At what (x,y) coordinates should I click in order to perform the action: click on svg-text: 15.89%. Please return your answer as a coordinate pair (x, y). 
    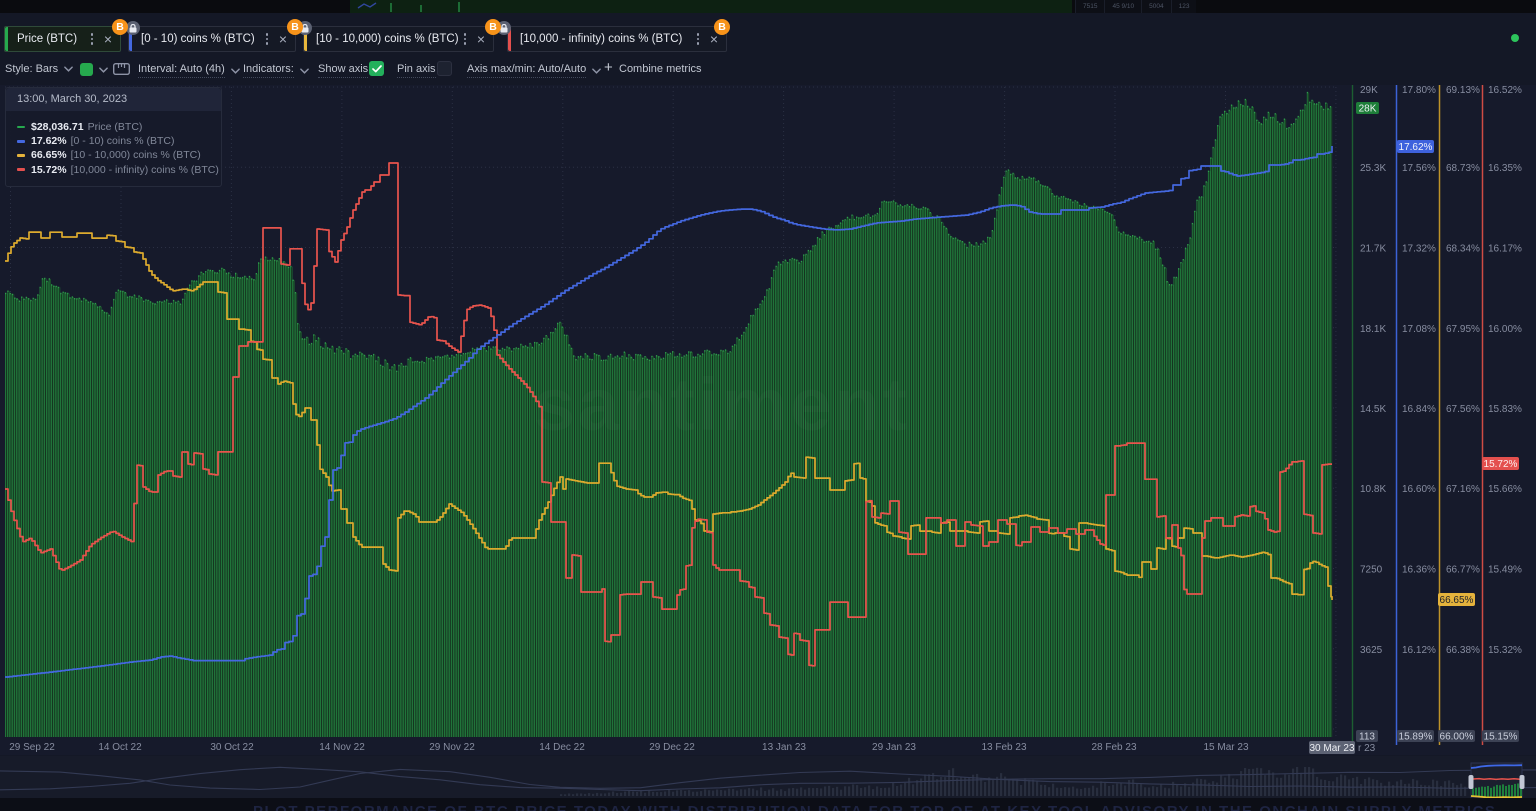
    Looking at the image, I should click on (1416, 737).